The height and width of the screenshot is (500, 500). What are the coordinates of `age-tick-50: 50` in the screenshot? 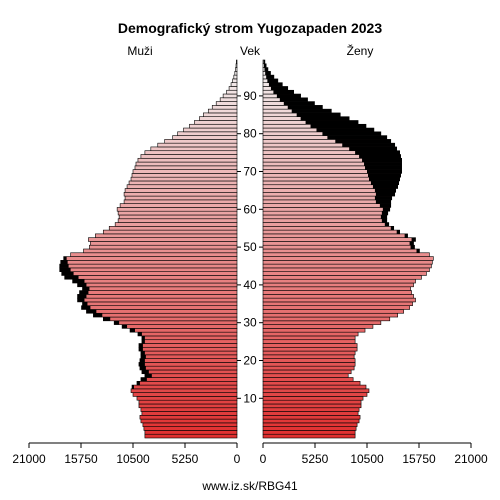 It's located at (250, 247).